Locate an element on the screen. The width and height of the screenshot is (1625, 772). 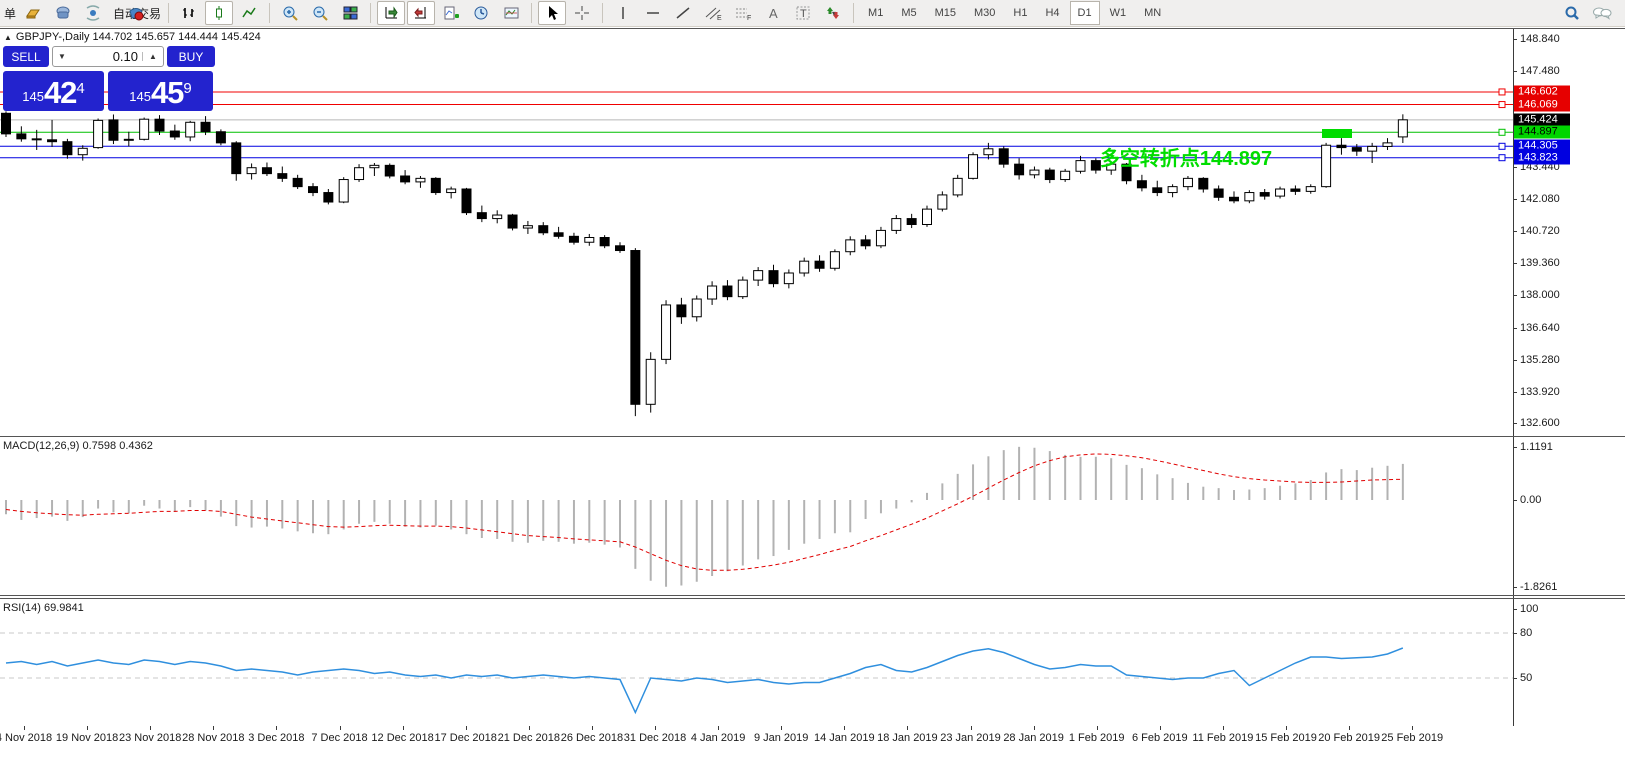
vertical-line-button is located at coordinates (623, 13).